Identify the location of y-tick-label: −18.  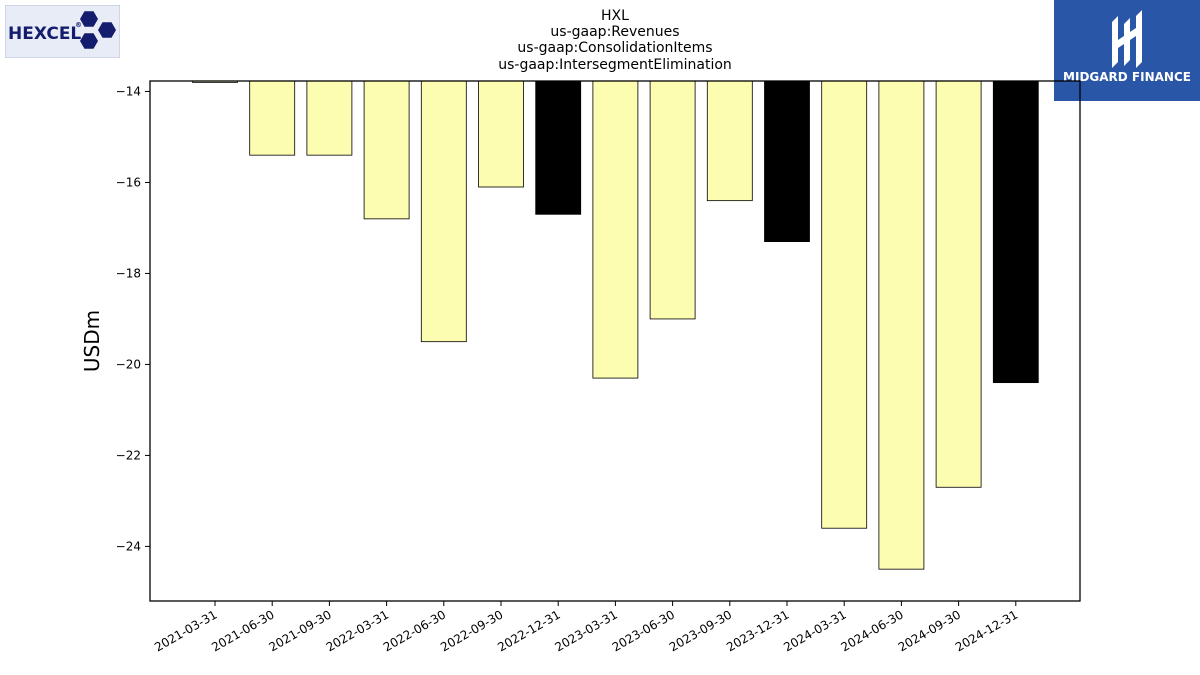
(128, 273).